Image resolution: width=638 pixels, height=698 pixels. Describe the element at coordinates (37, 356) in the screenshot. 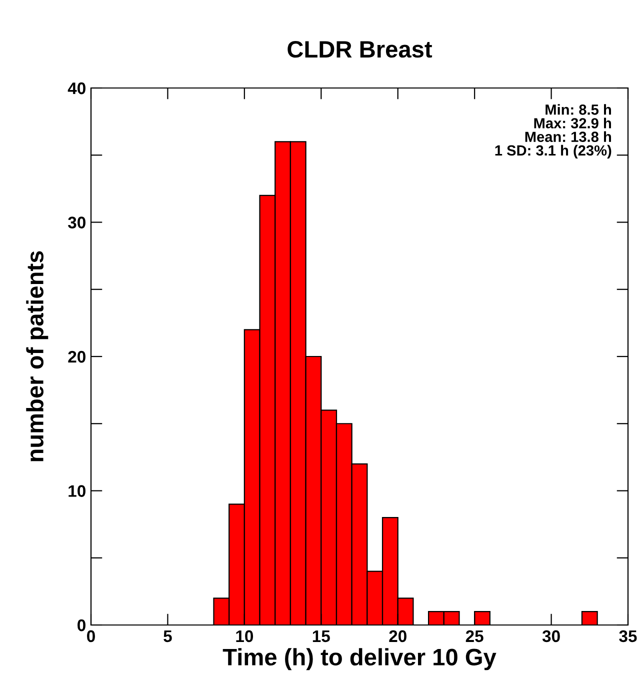

I see `y-axis-title: number of patients` at that location.